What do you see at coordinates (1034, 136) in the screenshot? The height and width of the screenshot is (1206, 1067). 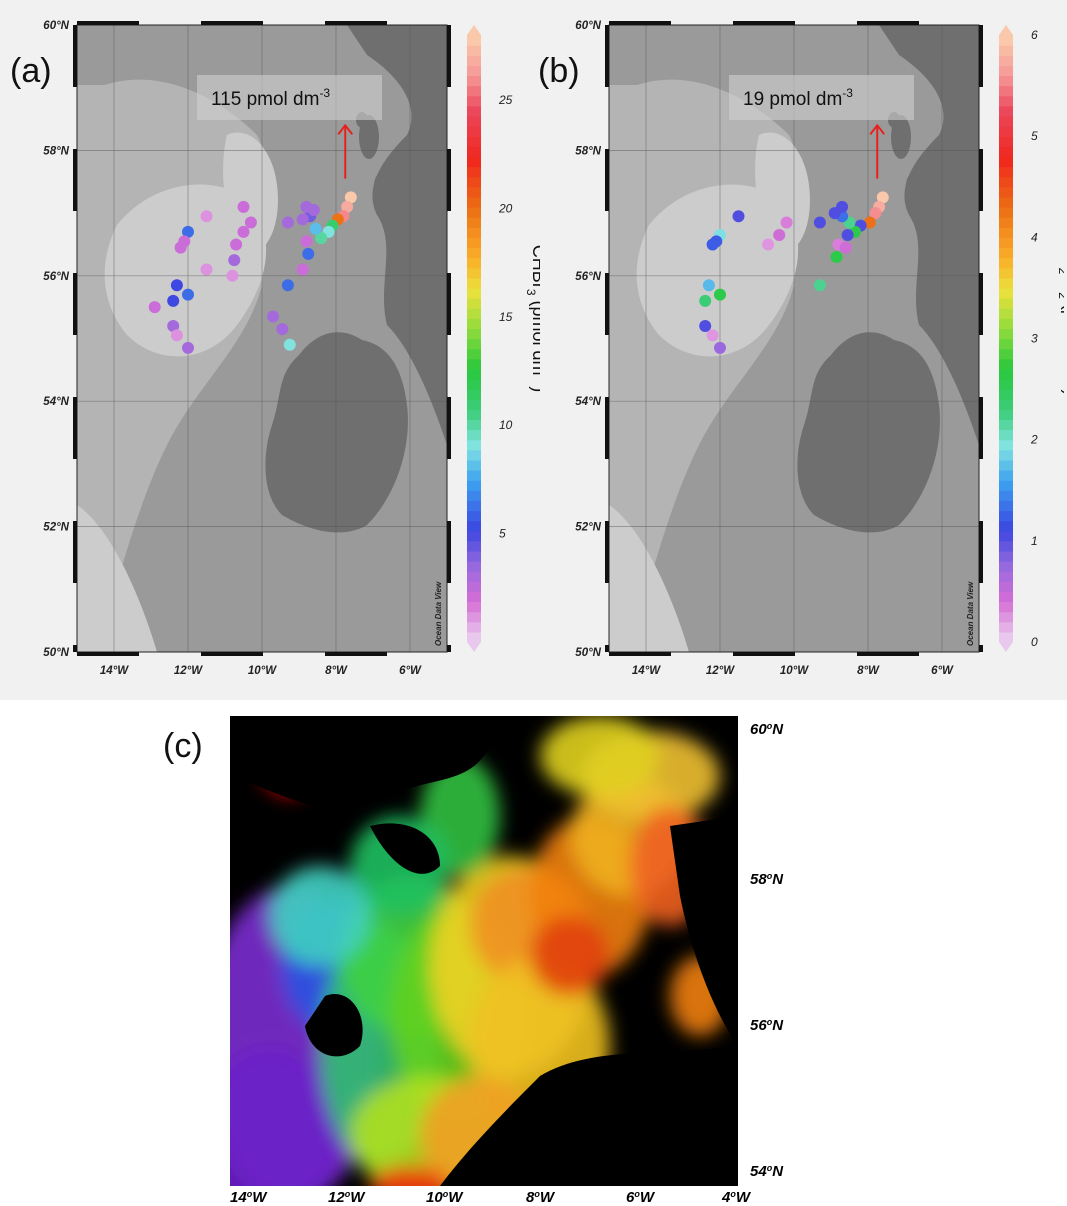 I see `colorbar-tick-label: 5` at bounding box center [1034, 136].